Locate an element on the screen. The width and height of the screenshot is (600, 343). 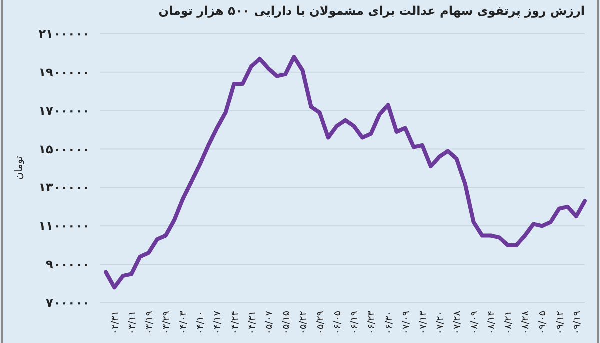
x-tick-label: ۰۵/۲۹ is located at coordinates (320, 323).